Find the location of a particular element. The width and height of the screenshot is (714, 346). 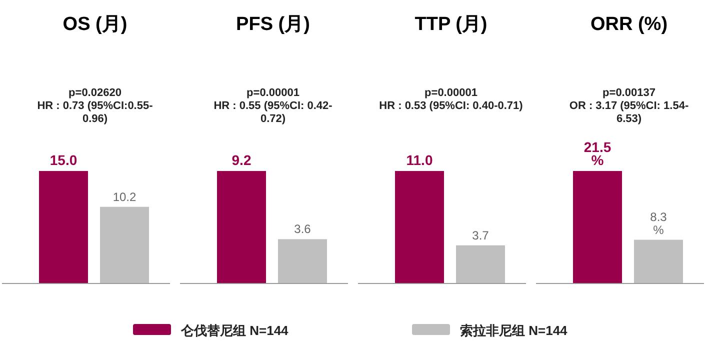

chart-title: OS (月) is located at coordinates (95, 24).